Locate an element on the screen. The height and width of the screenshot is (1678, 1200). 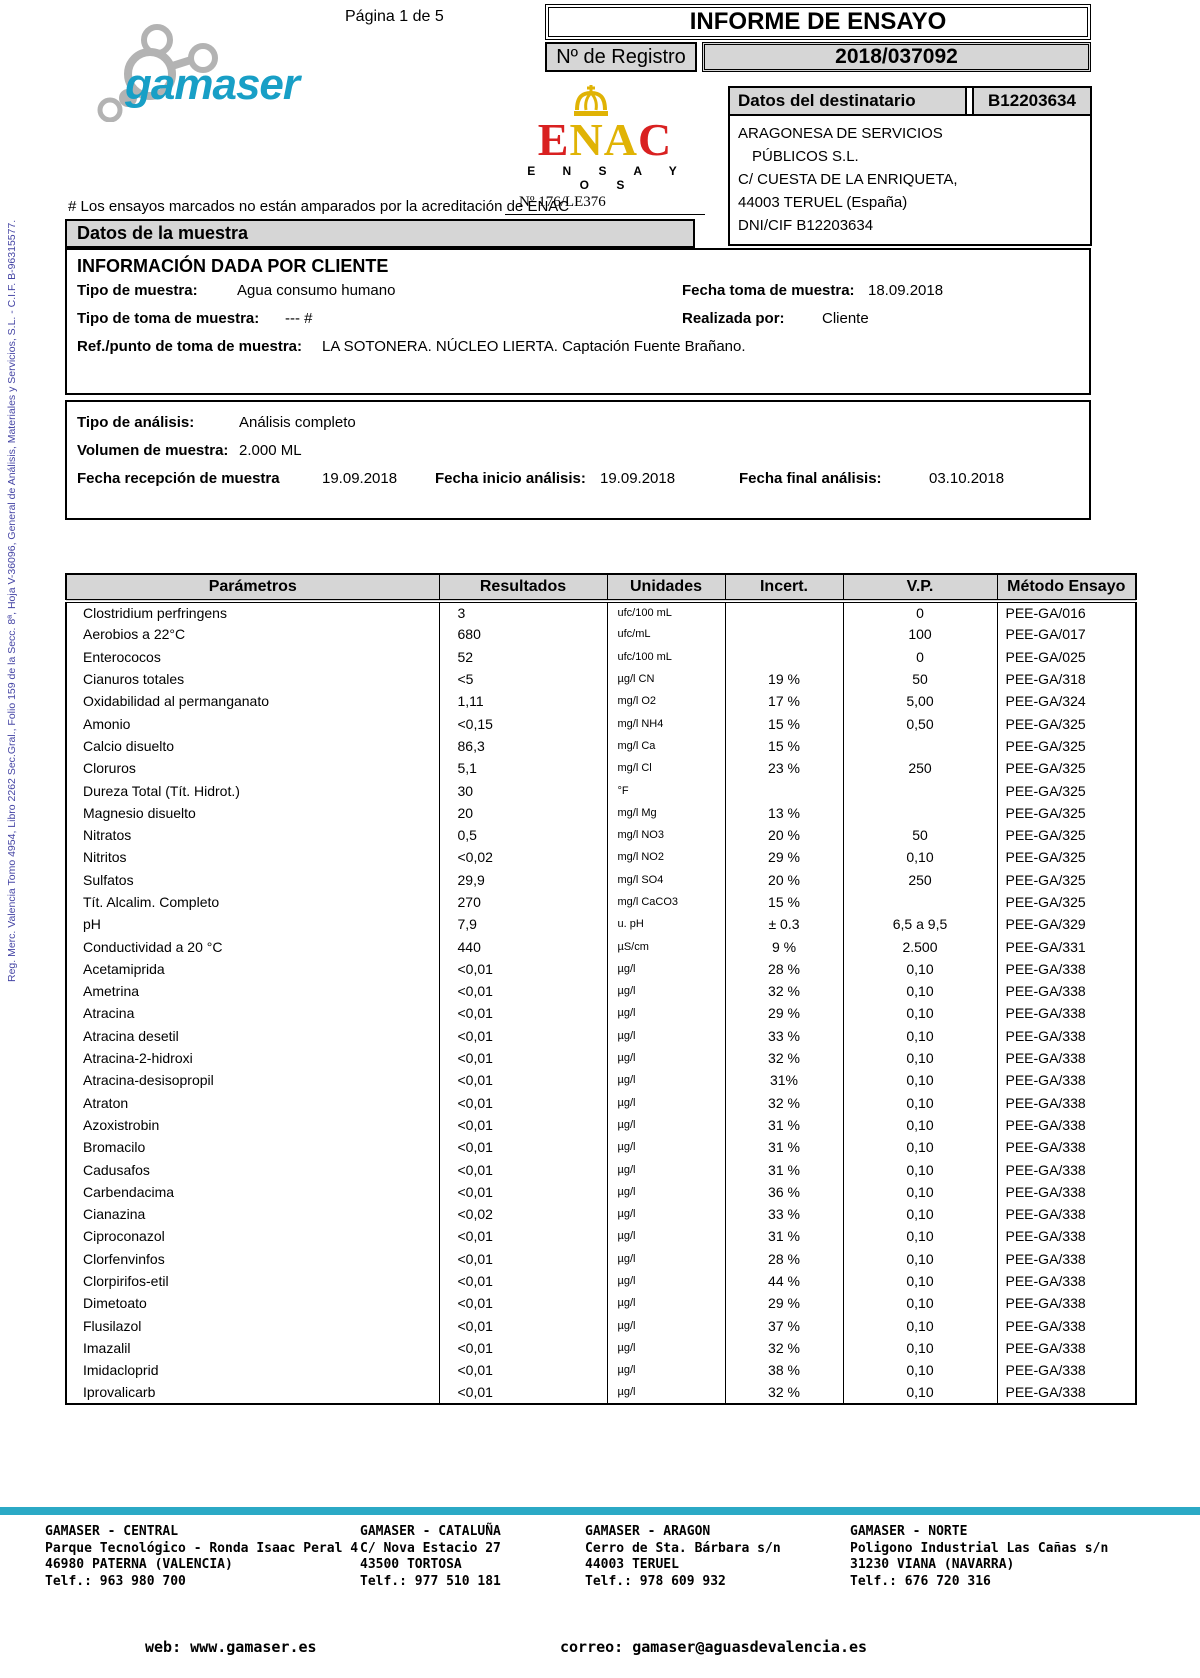
vp-value: 6,5 a 9,5 is located at coordinates (920, 924).